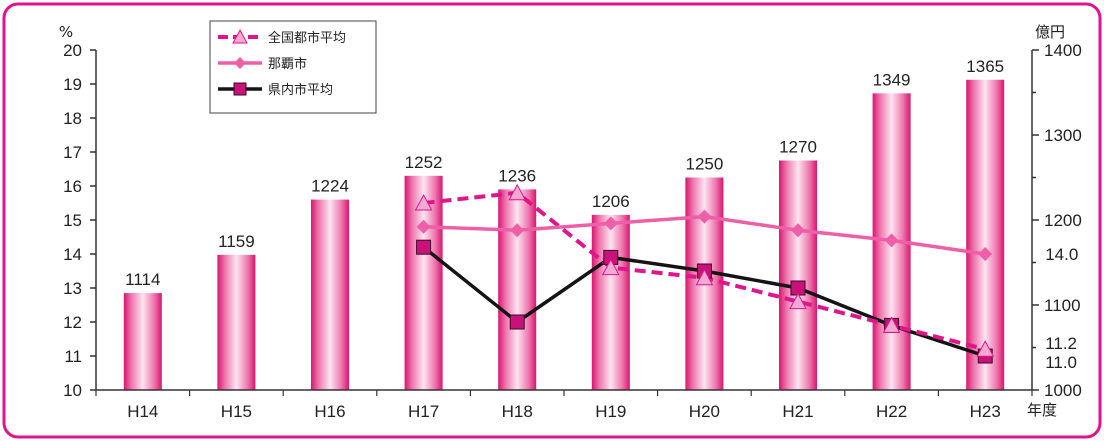  What do you see at coordinates (517, 411) in the screenshot?
I see `x-tick-label: H18` at bounding box center [517, 411].